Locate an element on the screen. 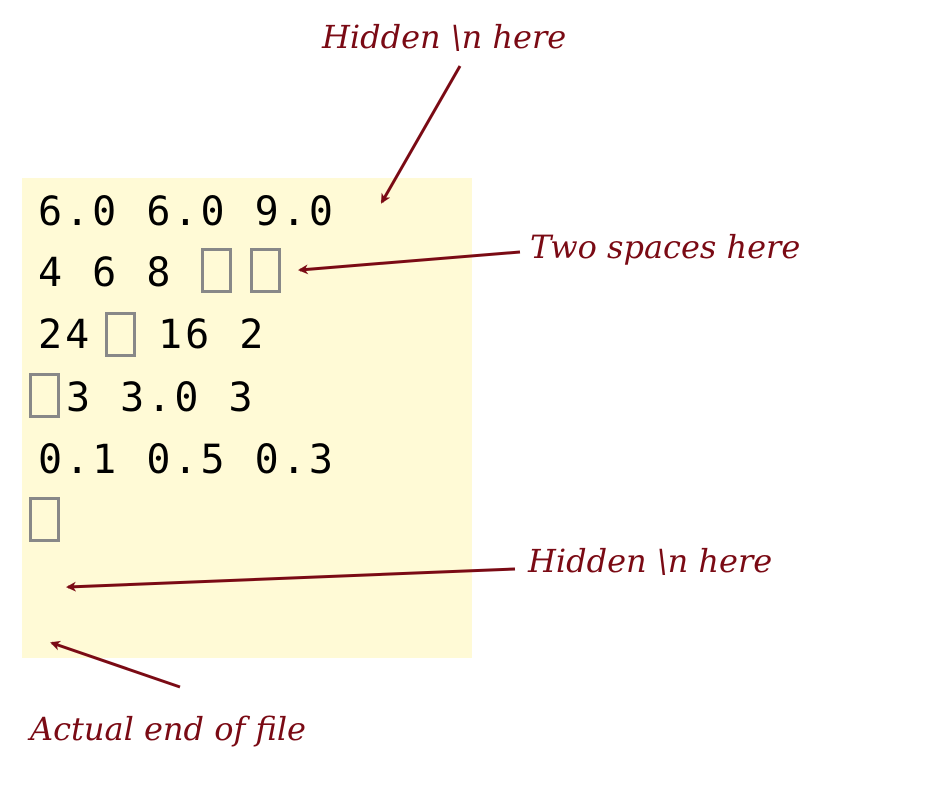  arrow-bottom-newline is located at coordinates (291, 579).